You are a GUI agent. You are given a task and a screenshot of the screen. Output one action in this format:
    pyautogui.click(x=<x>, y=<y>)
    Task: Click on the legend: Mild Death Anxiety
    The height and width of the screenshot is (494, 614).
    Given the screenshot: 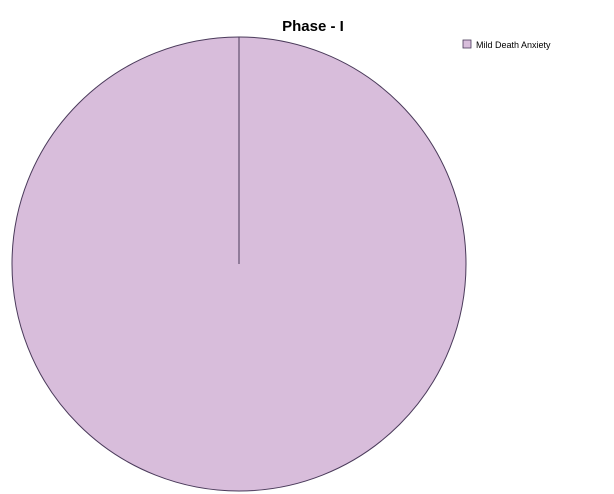 What is the action you would take?
    pyautogui.click(x=506, y=44)
    